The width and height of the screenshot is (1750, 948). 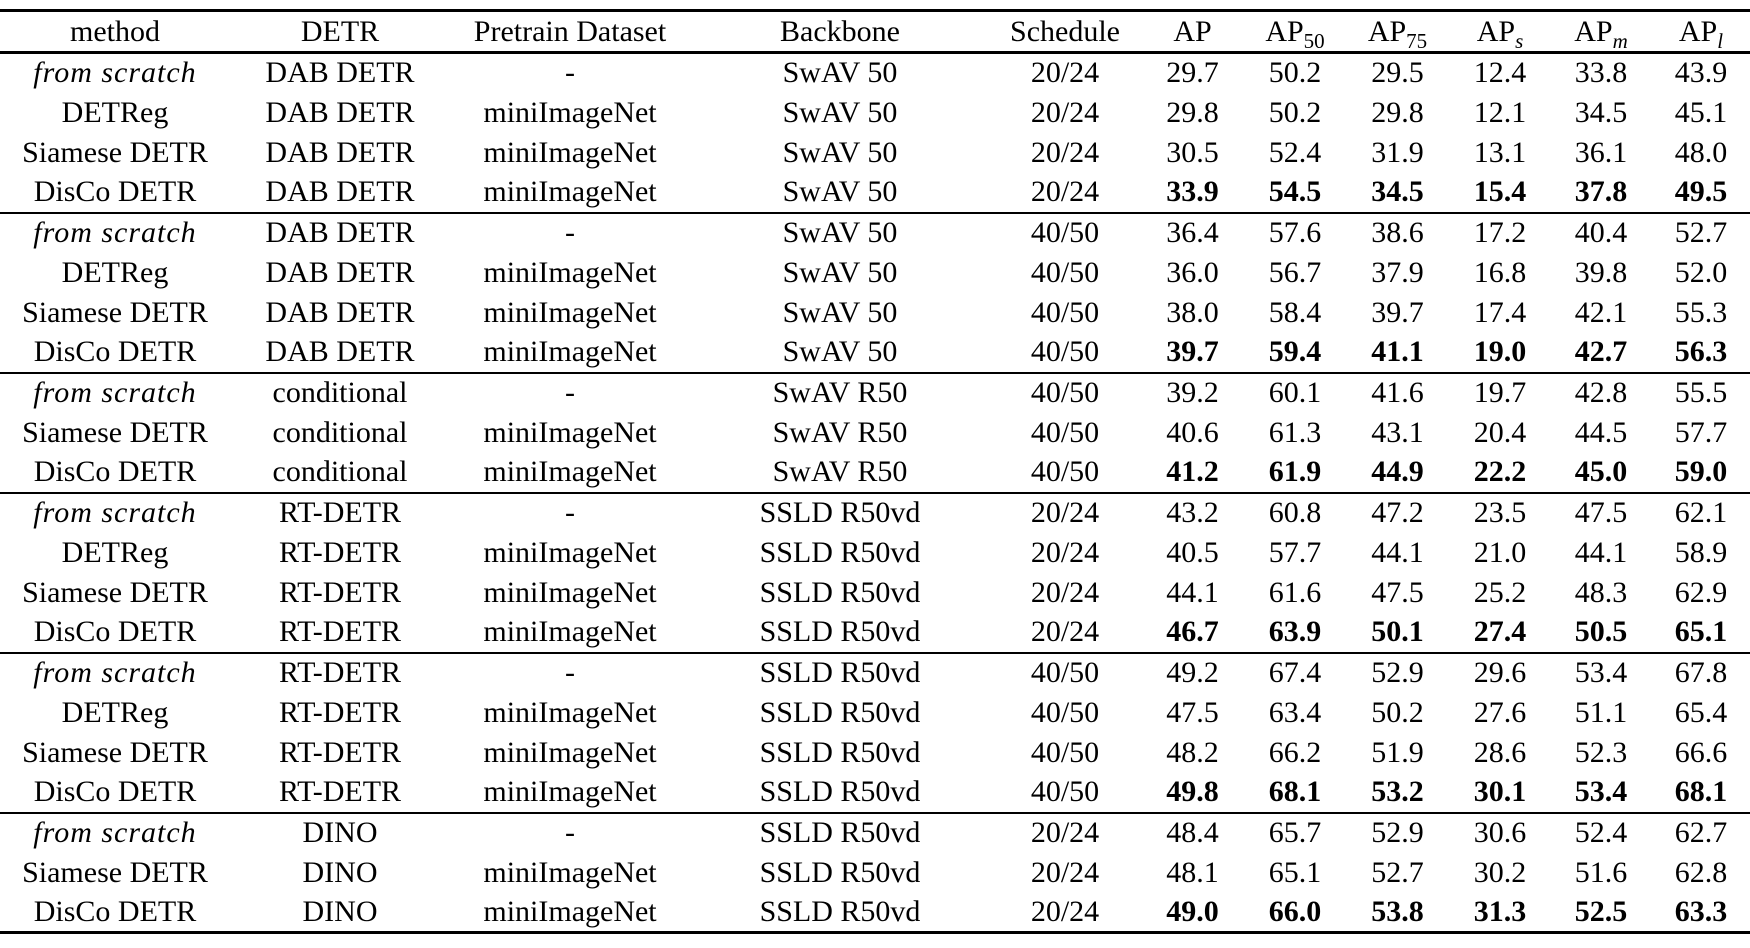 I want to click on ap-value-cell: 50.5, so click(x=1601, y=631).